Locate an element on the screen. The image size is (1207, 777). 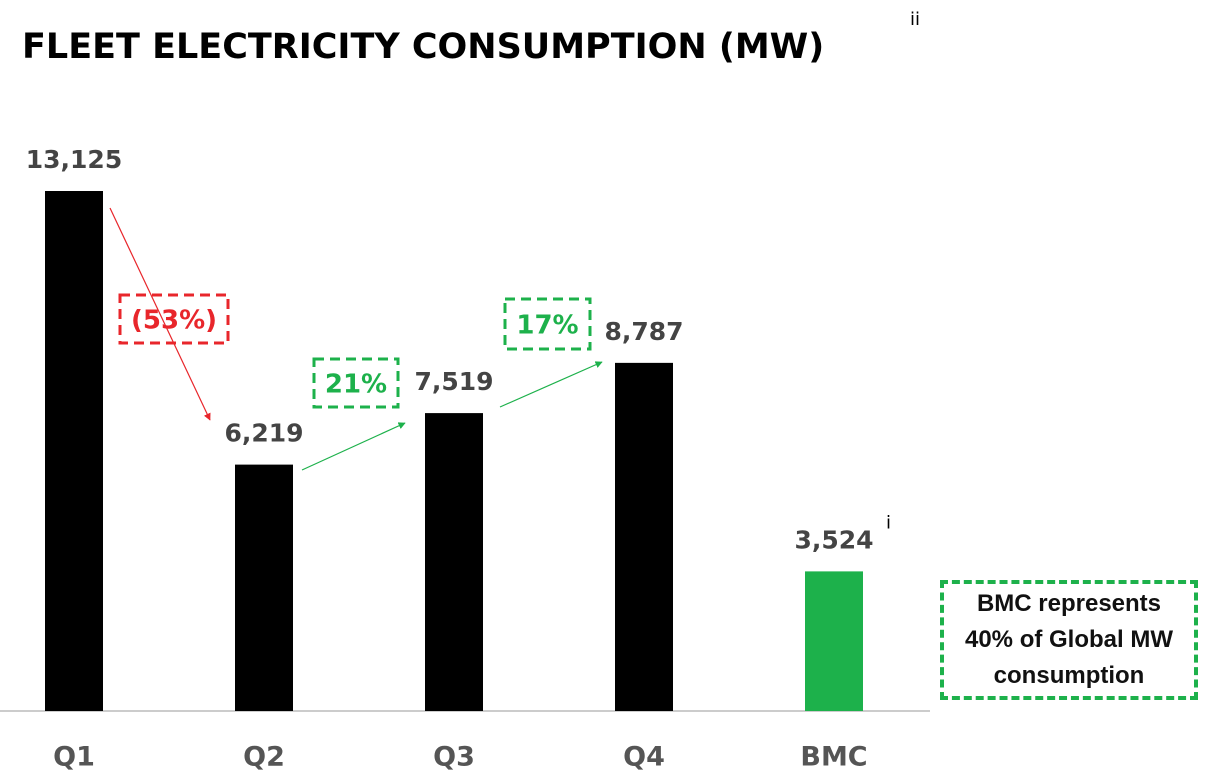
chart-title: FLEET ELECTRICITY CONSUMPTION (MW) is located at coordinates (423, 47).